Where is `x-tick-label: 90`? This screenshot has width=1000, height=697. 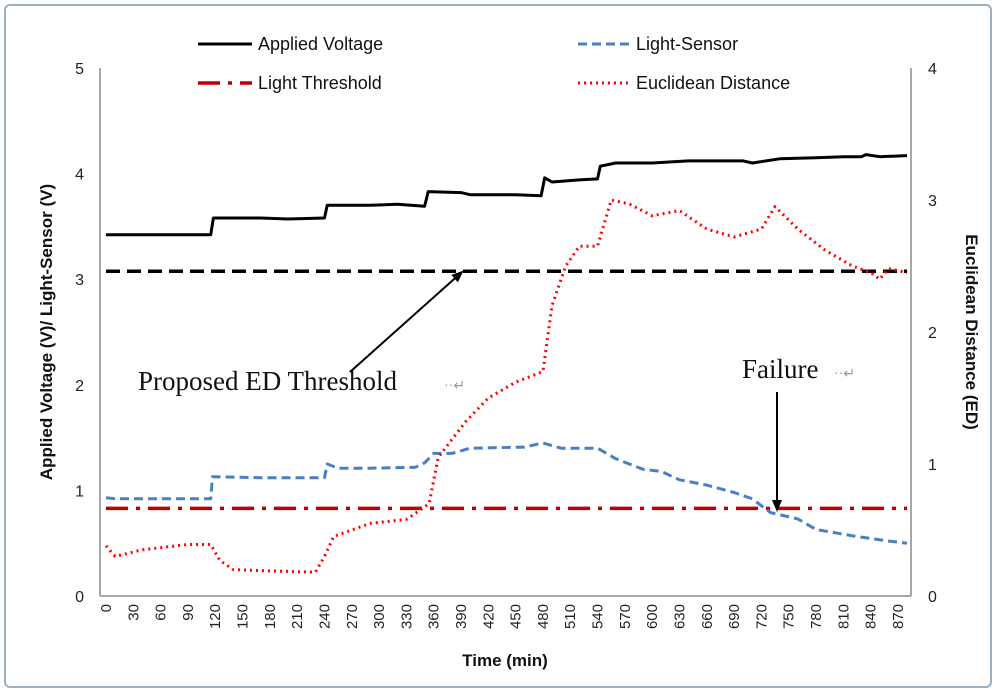
x-tick-label: 90 is located at coordinates (188, 612).